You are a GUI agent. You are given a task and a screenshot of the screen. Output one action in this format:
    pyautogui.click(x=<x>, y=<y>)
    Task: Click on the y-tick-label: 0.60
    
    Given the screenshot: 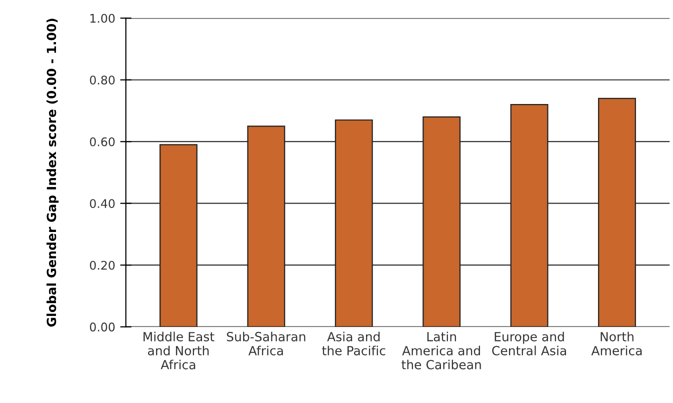 What is the action you would take?
    pyautogui.click(x=102, y=141)
    